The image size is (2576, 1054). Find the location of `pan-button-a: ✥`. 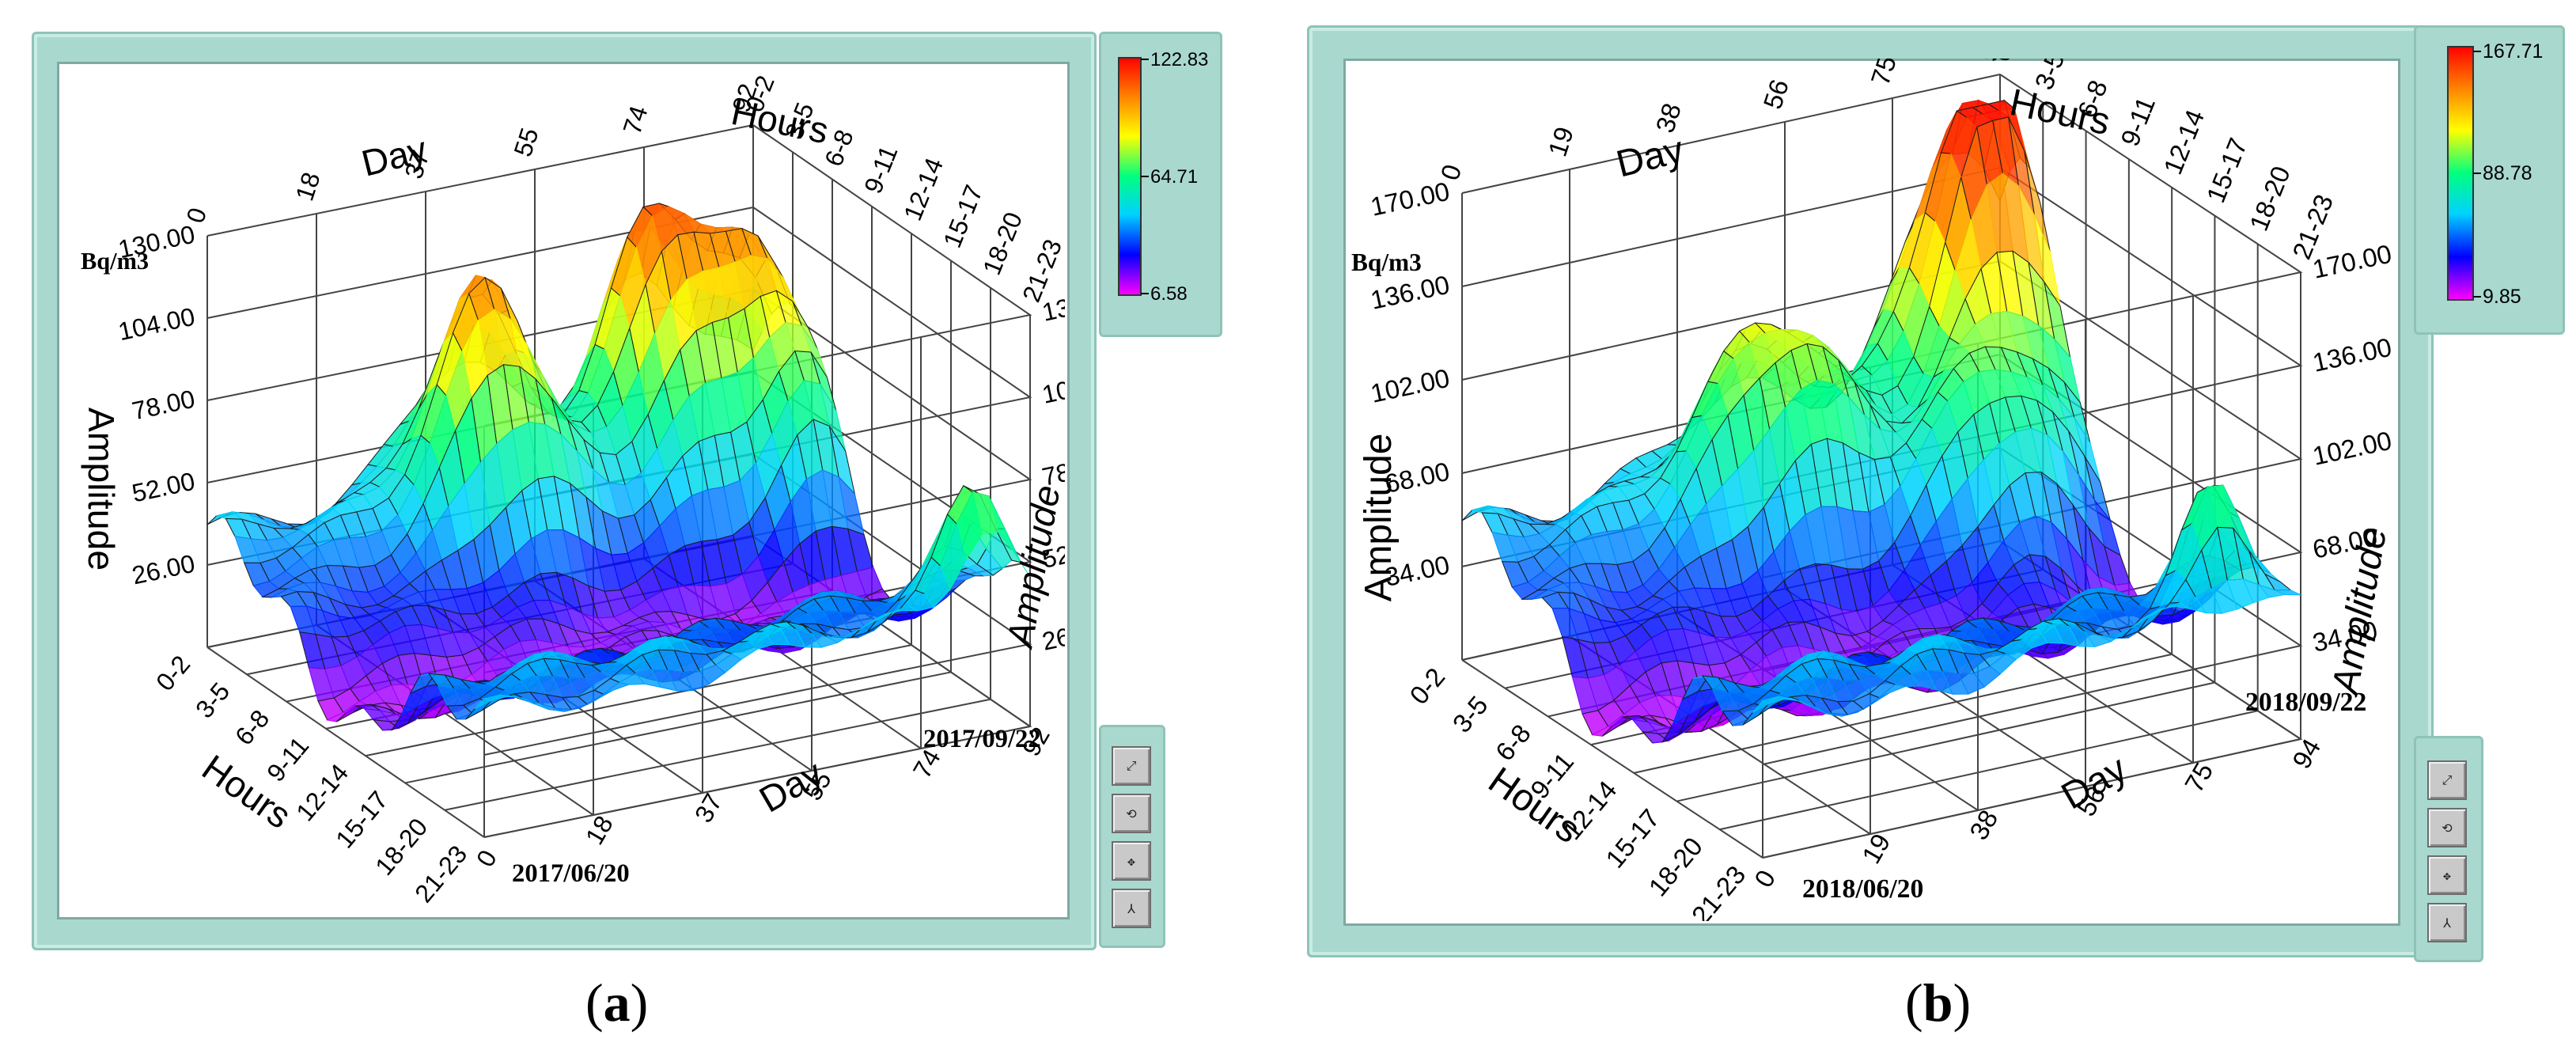

pan-button-a: ✥ is located at coordinates (1131, 861).